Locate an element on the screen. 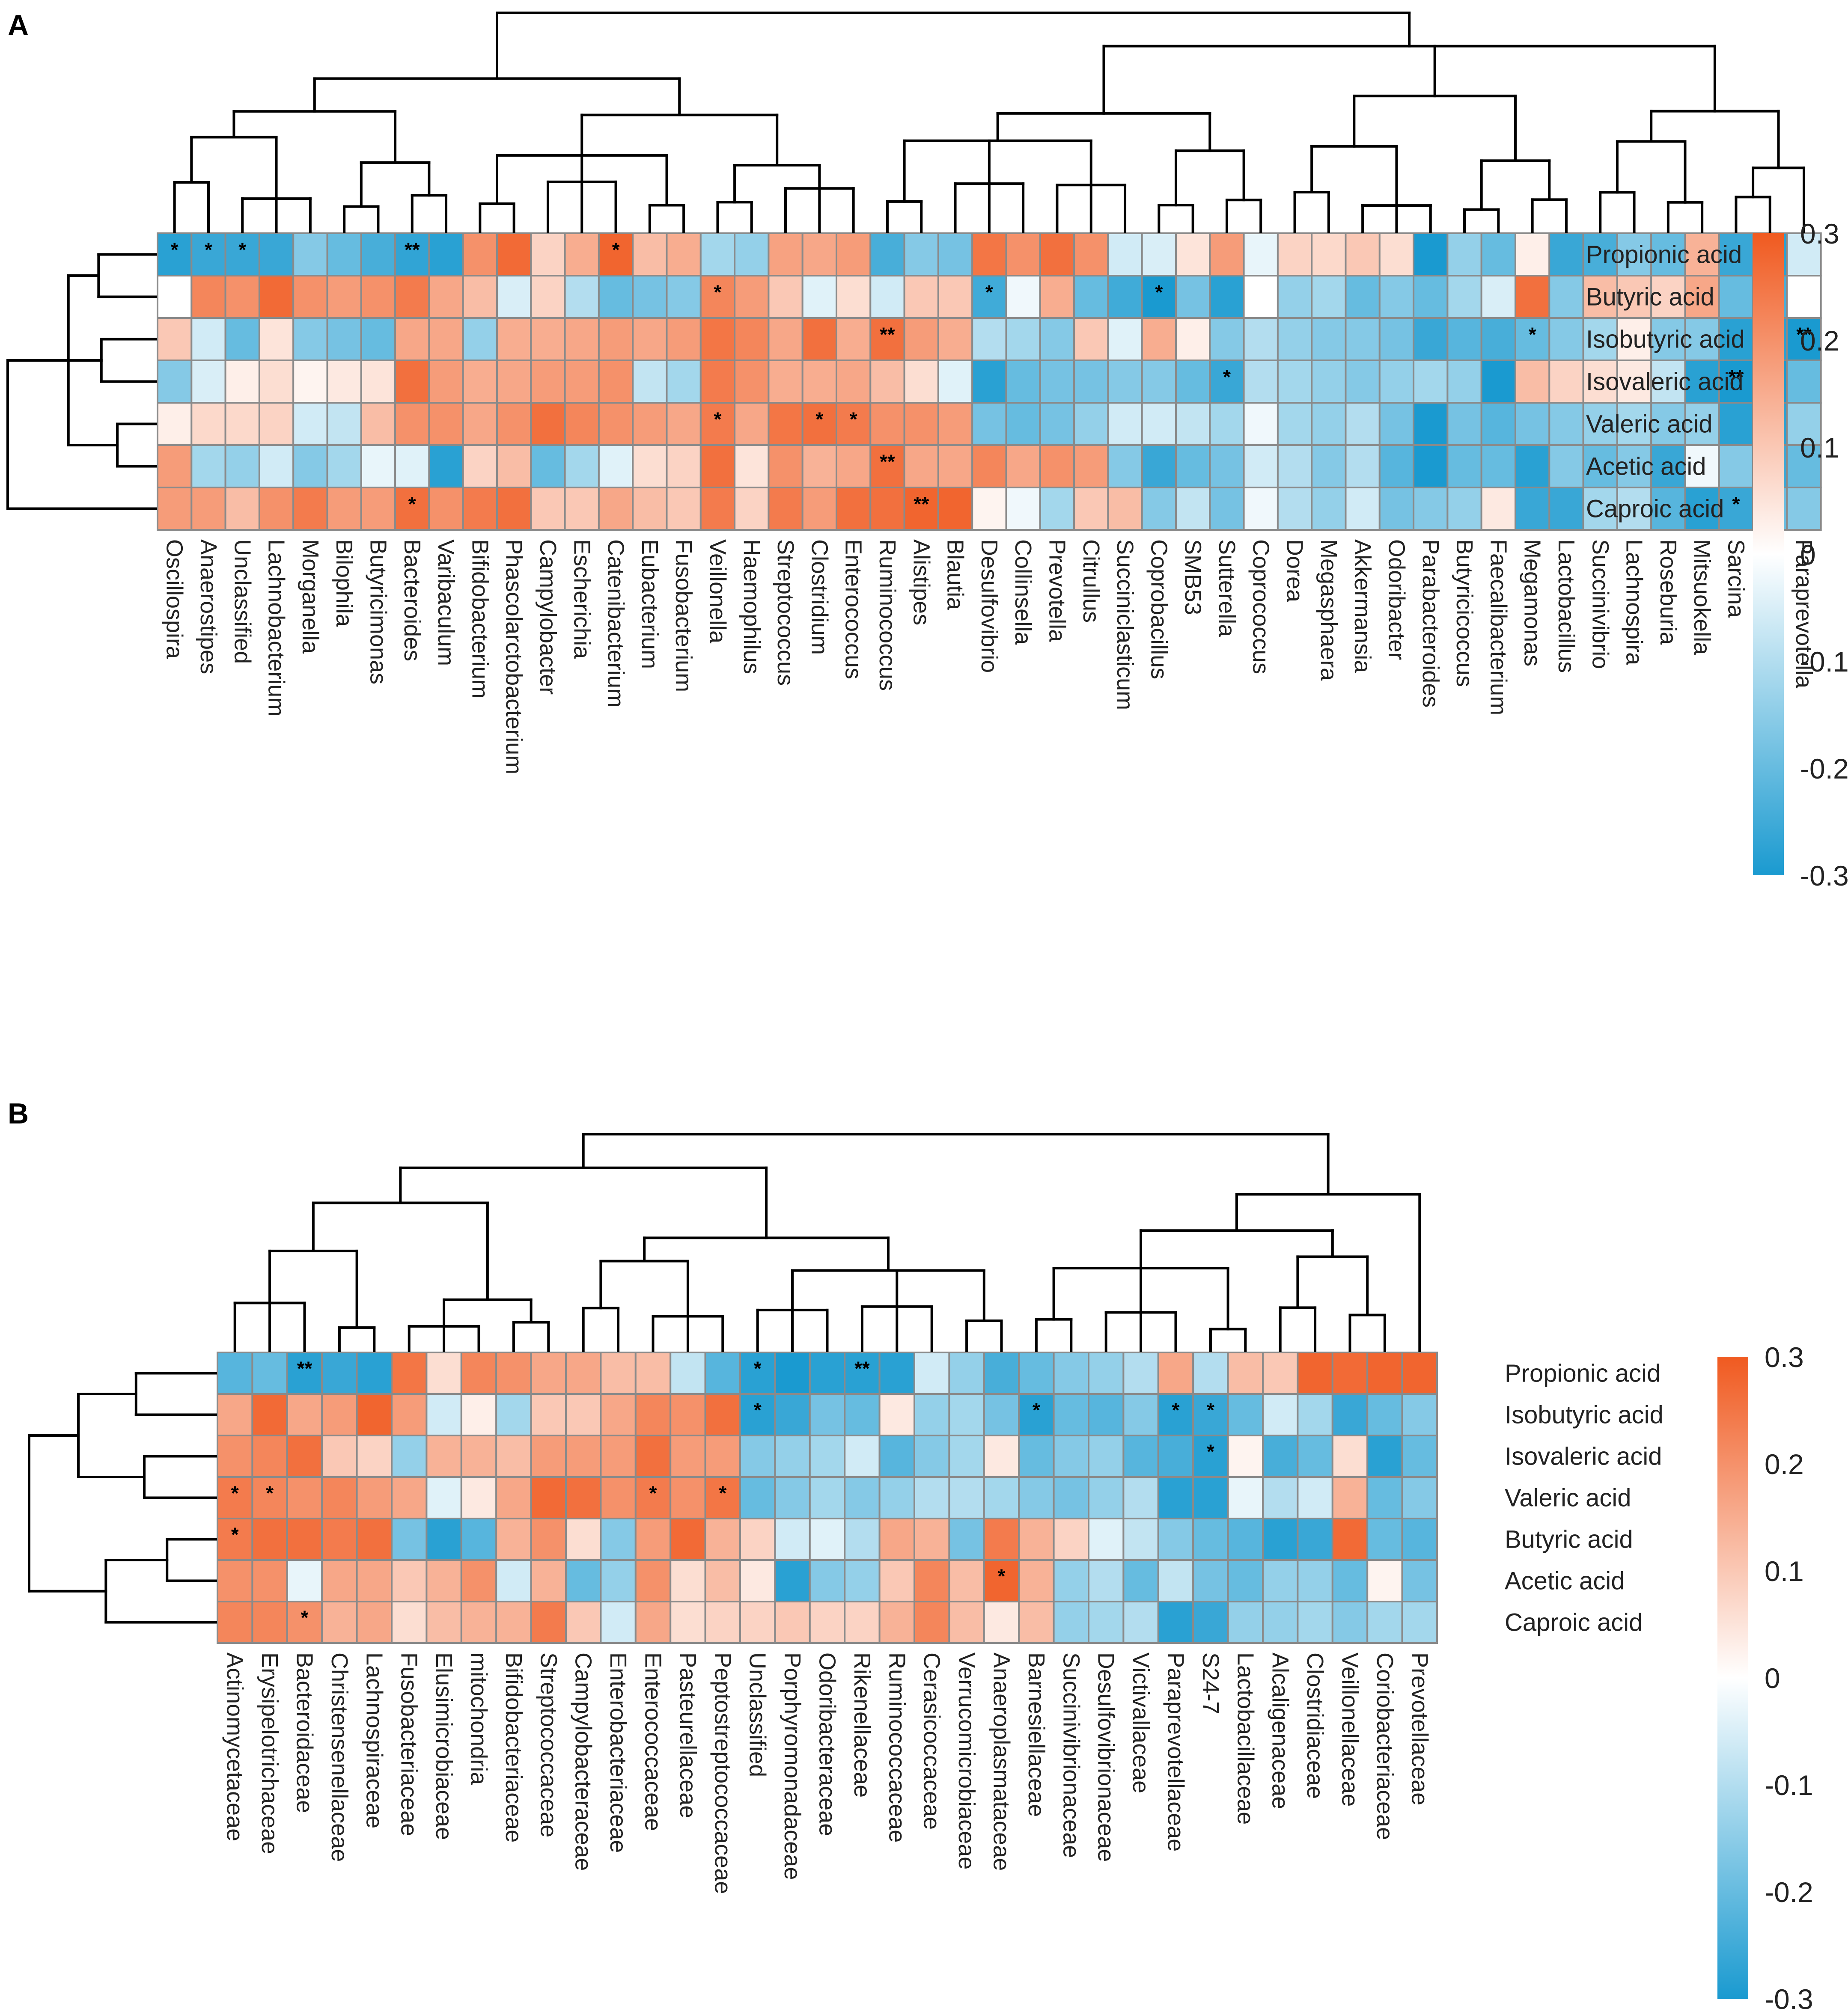 This screenshot has width=1848, height=2009. column-label: Lachnospiraceae is located at coordinates (374, 1740).